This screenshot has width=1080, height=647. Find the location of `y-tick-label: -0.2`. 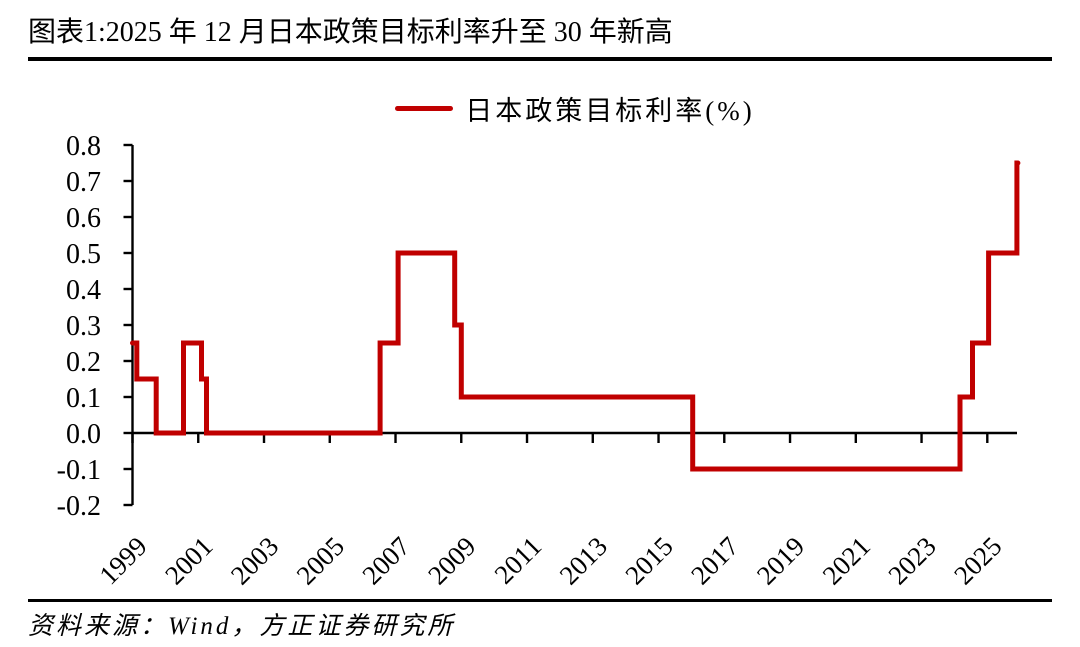

y-tick-label: -0.2 is located at coordinates (79, 506).